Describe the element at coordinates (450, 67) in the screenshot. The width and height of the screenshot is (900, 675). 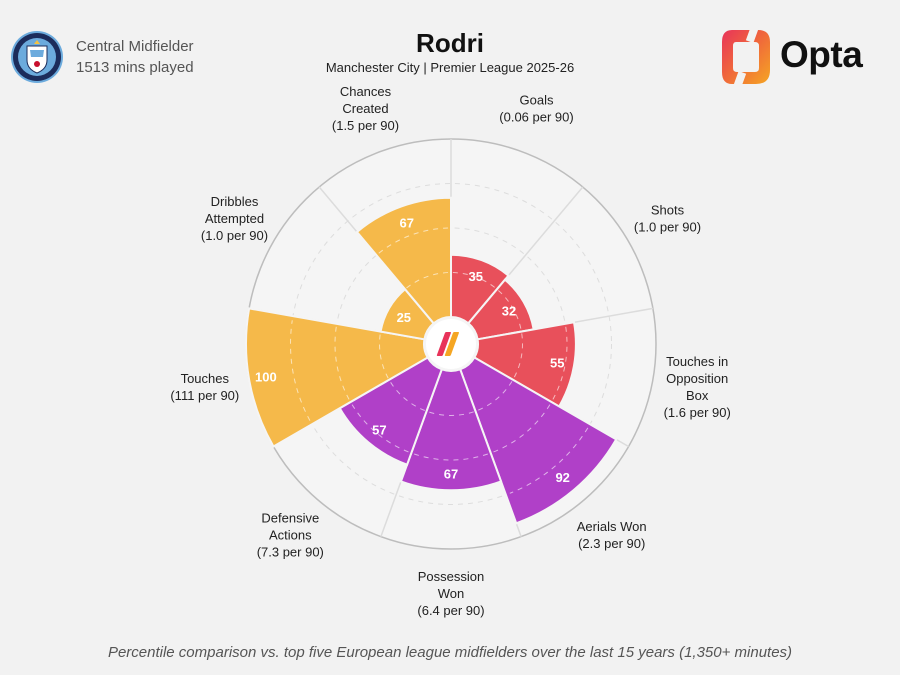
I see `chart-subtitle: Manchester City | Premier League 2025-26` at that location.